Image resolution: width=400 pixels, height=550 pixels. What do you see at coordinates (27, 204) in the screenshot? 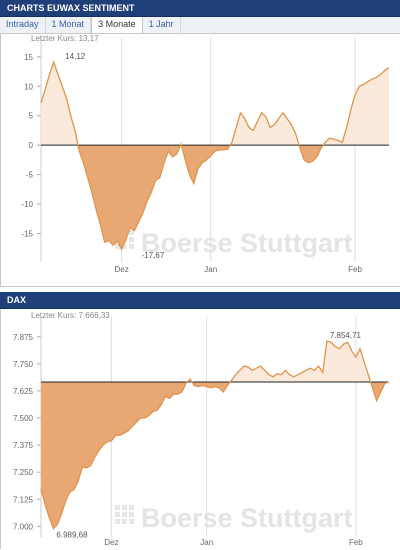
I see `y-tick-label: -10` at bounding box center [27, 204].